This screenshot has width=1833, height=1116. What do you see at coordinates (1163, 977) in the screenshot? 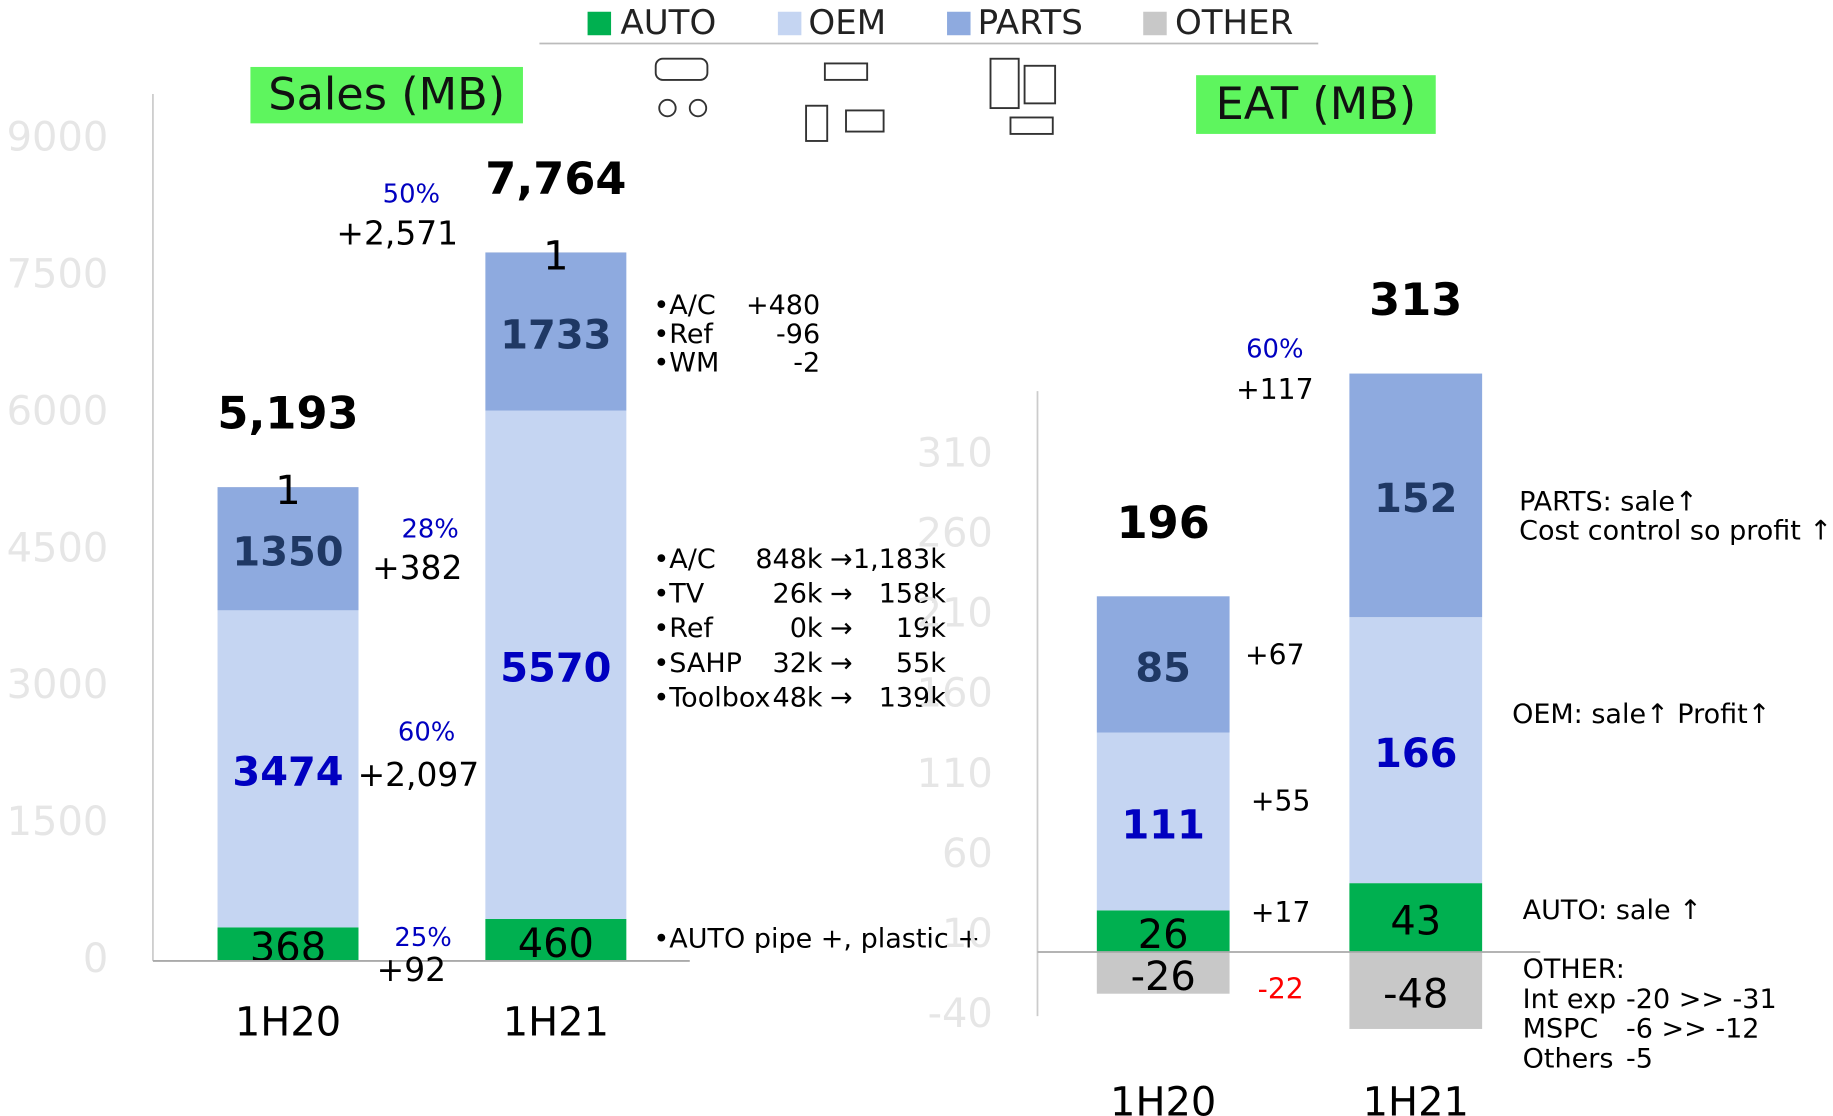
I see `data-label: -26` at bounding box center [1163, 977].